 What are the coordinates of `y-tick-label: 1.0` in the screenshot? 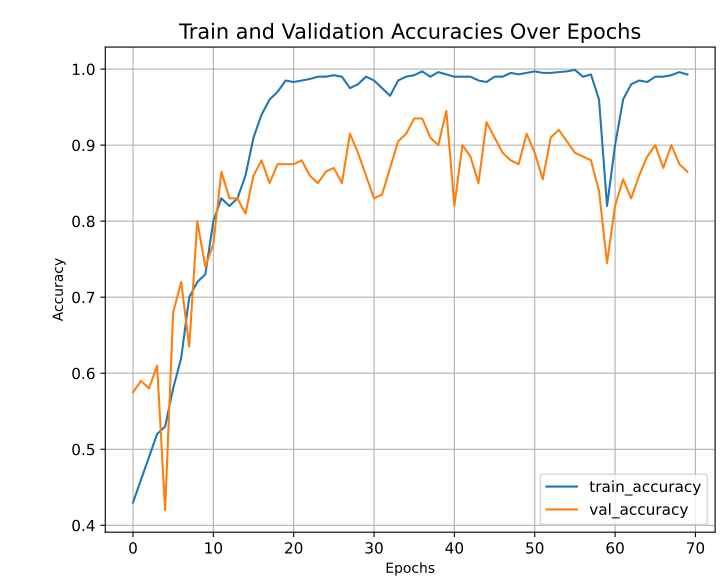 It's located at (83, 70).